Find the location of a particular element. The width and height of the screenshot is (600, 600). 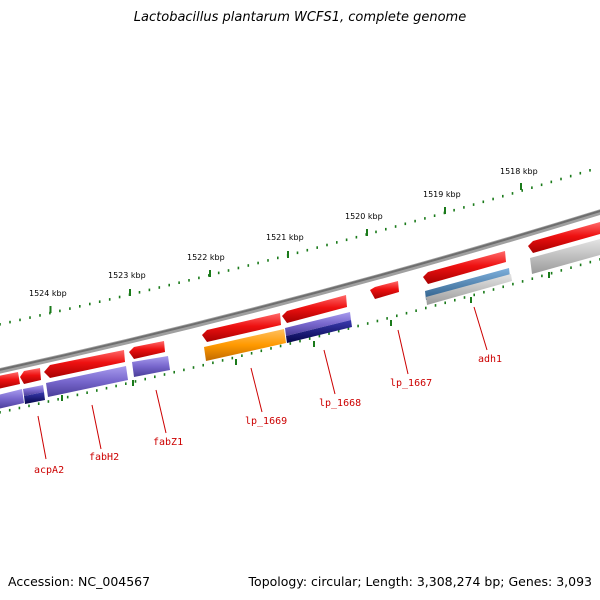

gene-label-fabZ1: fabZ1 is located at coordinates (168, 442).